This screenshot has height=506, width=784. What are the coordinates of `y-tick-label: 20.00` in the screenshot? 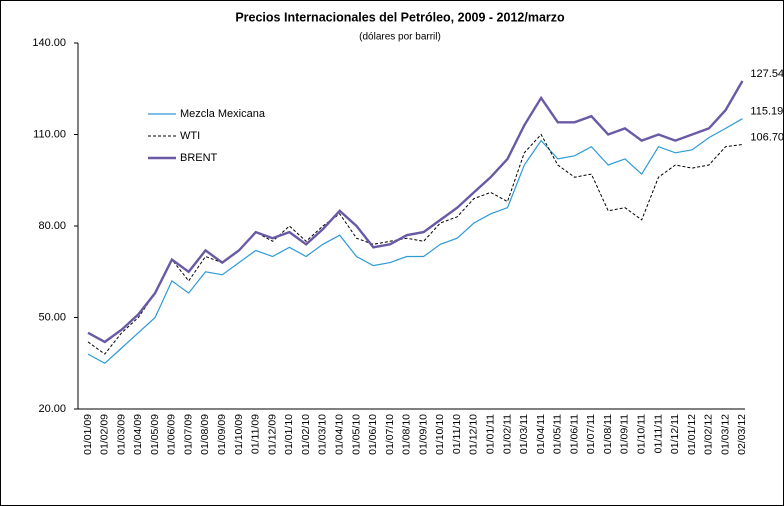 It's located at (52, 409).